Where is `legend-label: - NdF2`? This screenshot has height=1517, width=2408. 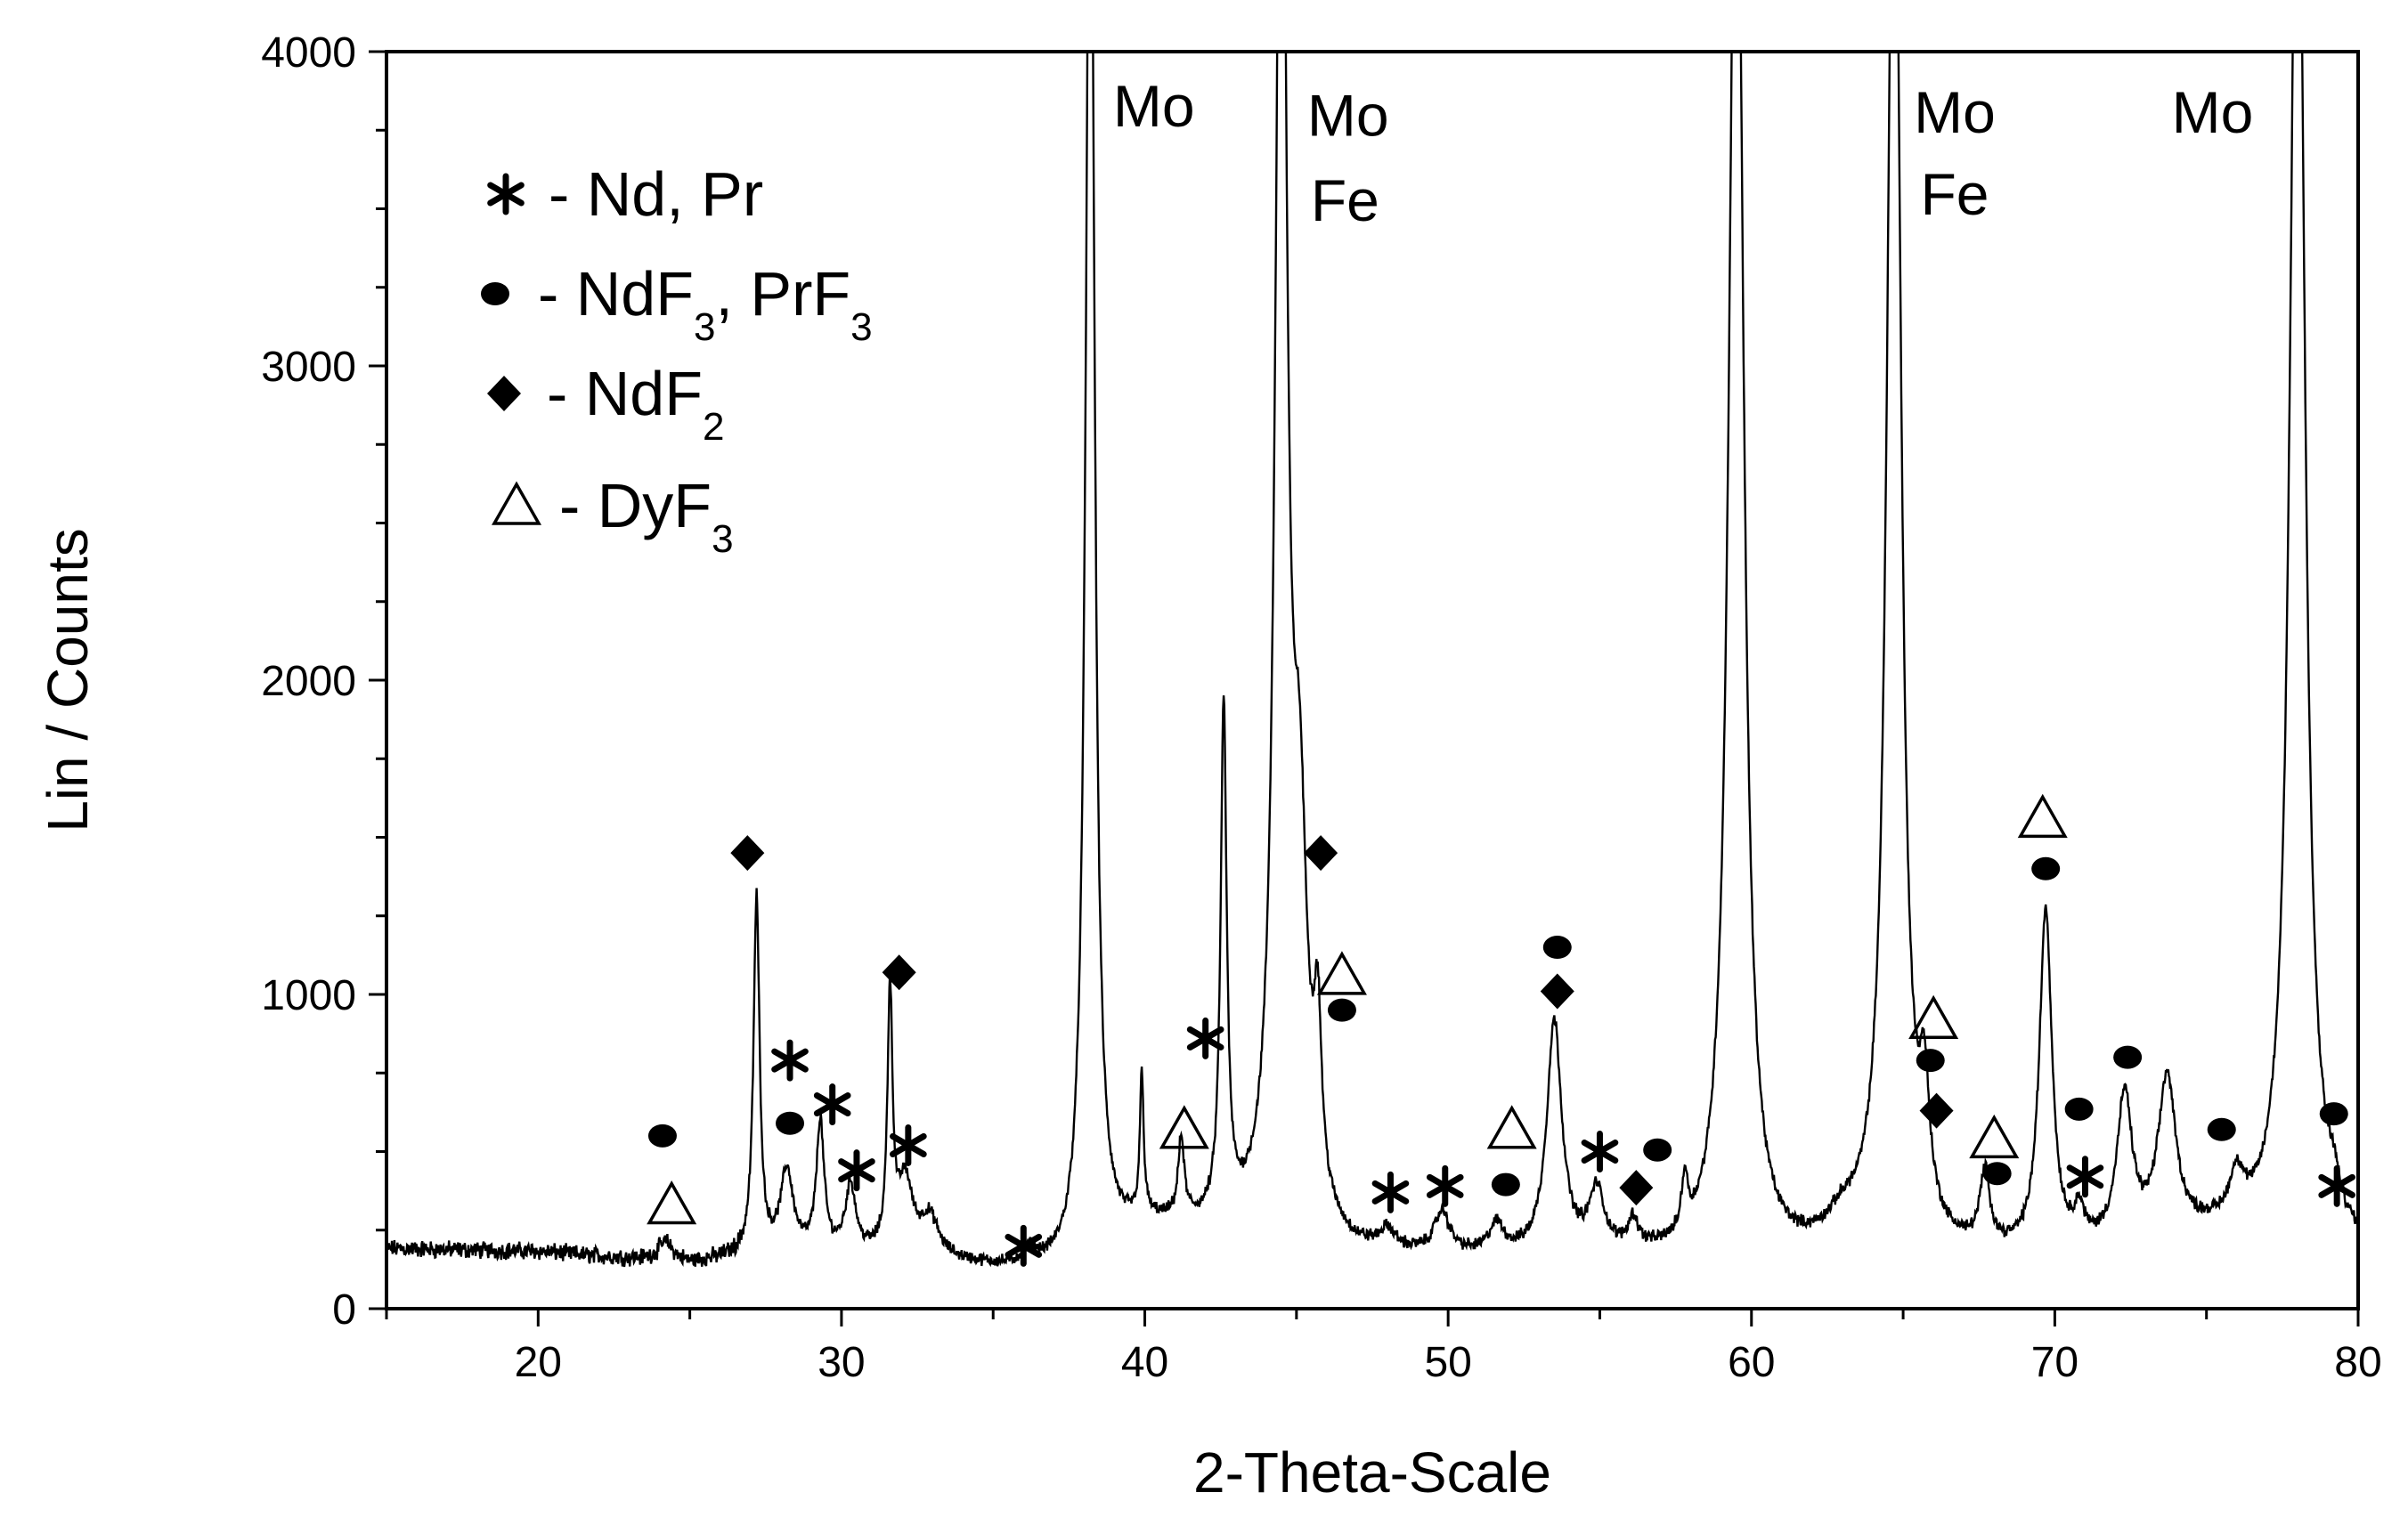
legend-label: - NdF2 is located at coordinates (635, 404).